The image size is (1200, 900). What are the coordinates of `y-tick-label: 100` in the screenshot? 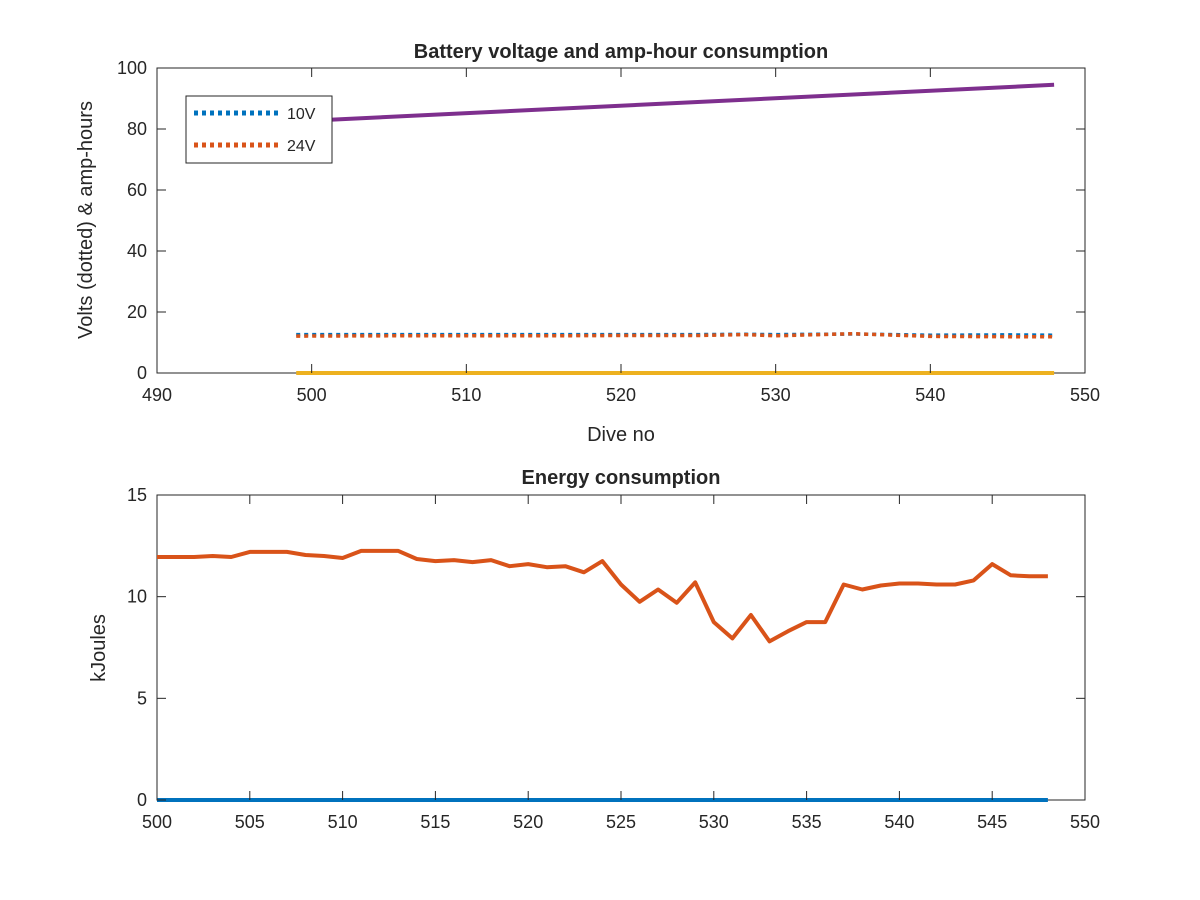 It's located at (132, 68).